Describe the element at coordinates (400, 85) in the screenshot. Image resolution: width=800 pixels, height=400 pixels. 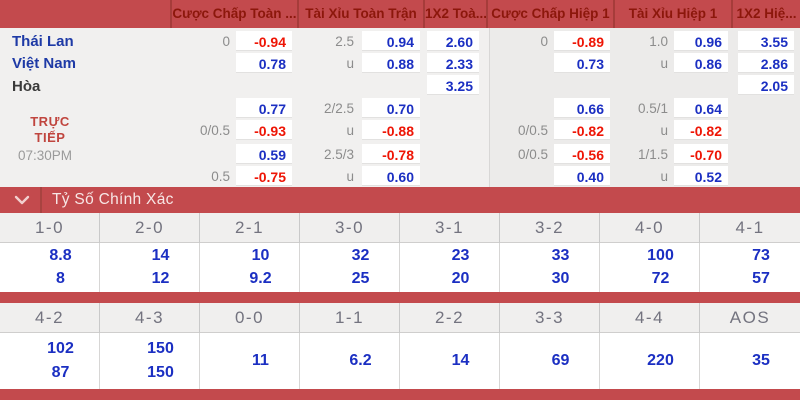
I see `odds-row: 3.25 2.05` at that location.